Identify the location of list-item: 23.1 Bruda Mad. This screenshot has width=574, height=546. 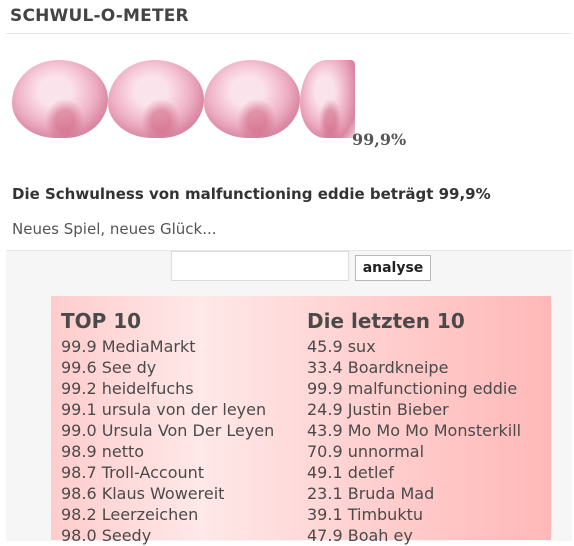
(371, 493).